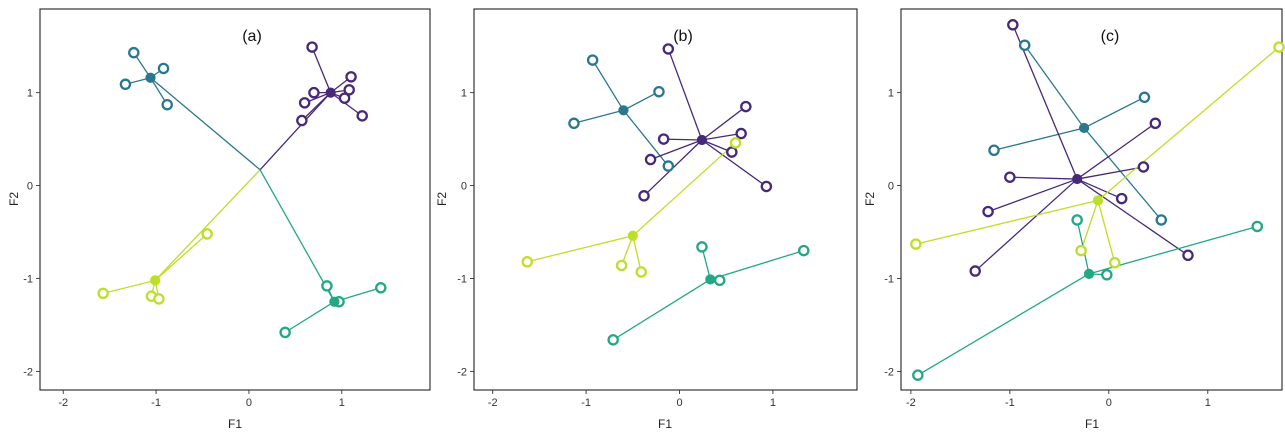 This screenshot has height=432, width=1285. Describe the element at coordinates (889, 372) in the screenshot. I see `panel-c-y-tick-label: -2` at that location.